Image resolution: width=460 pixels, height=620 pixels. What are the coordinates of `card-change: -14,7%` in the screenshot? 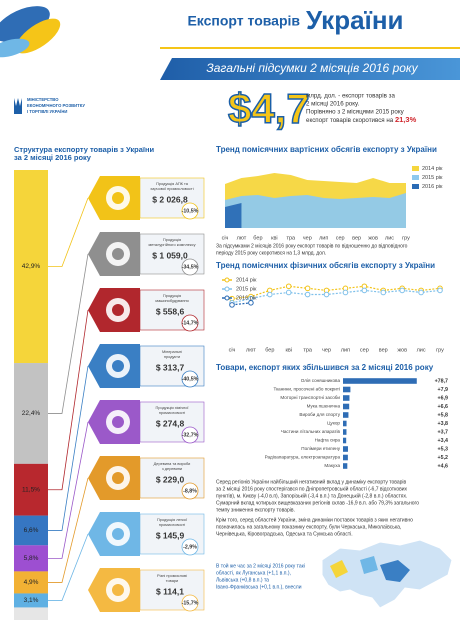 It's located at (190, 323).